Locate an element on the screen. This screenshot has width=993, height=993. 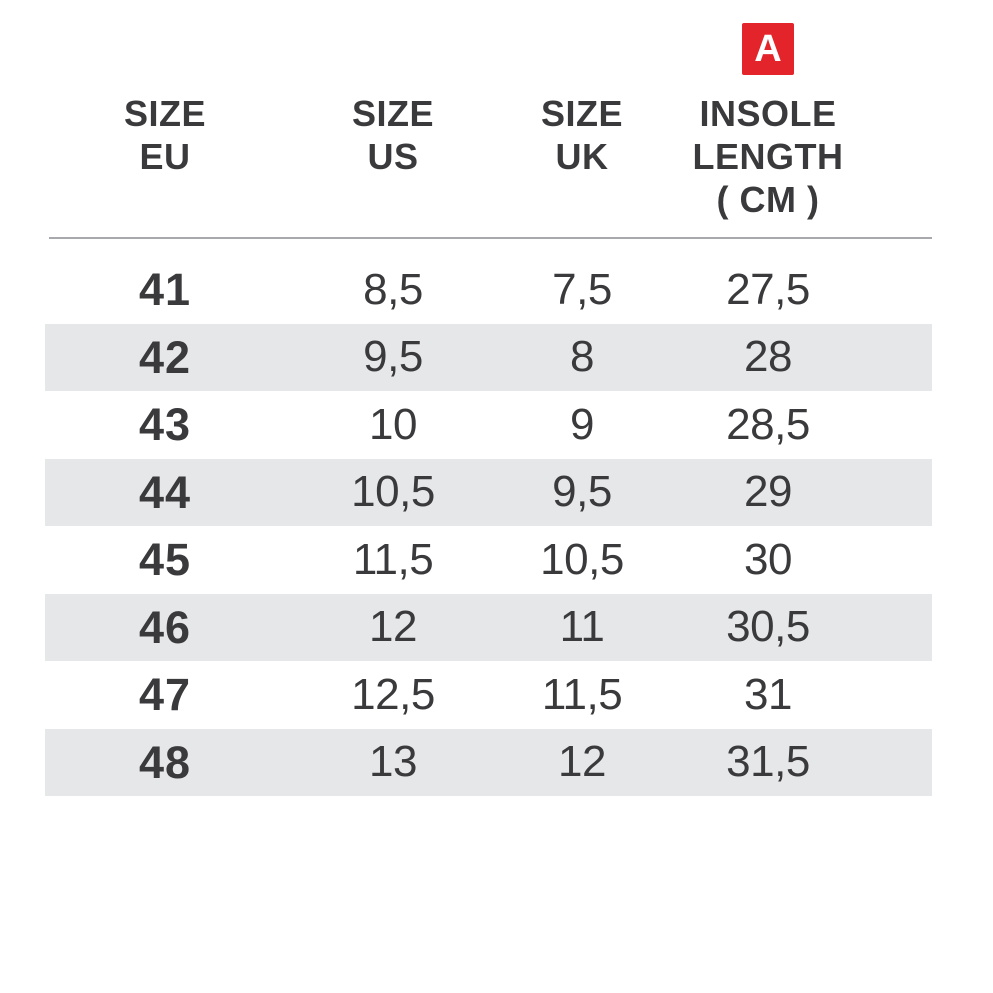
size-us-cell: 9,5 is located at coordinates (393, 357).